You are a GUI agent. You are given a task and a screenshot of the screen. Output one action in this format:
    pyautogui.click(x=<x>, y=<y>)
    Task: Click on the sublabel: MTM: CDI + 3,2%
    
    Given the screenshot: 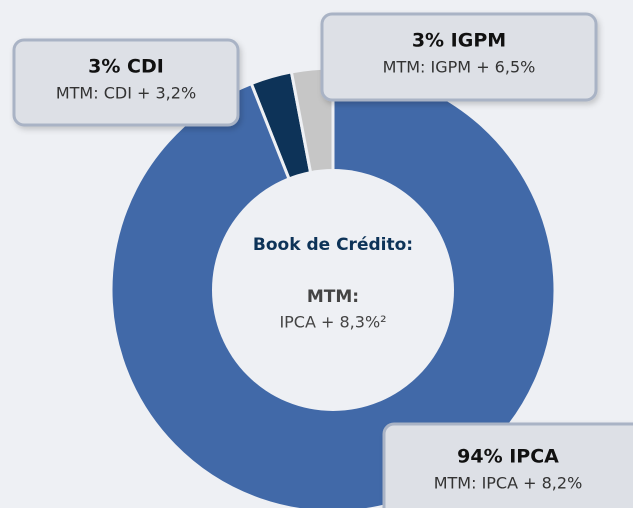 What is the action you would take?
    pyautogui.click(x=126, y=93)
    